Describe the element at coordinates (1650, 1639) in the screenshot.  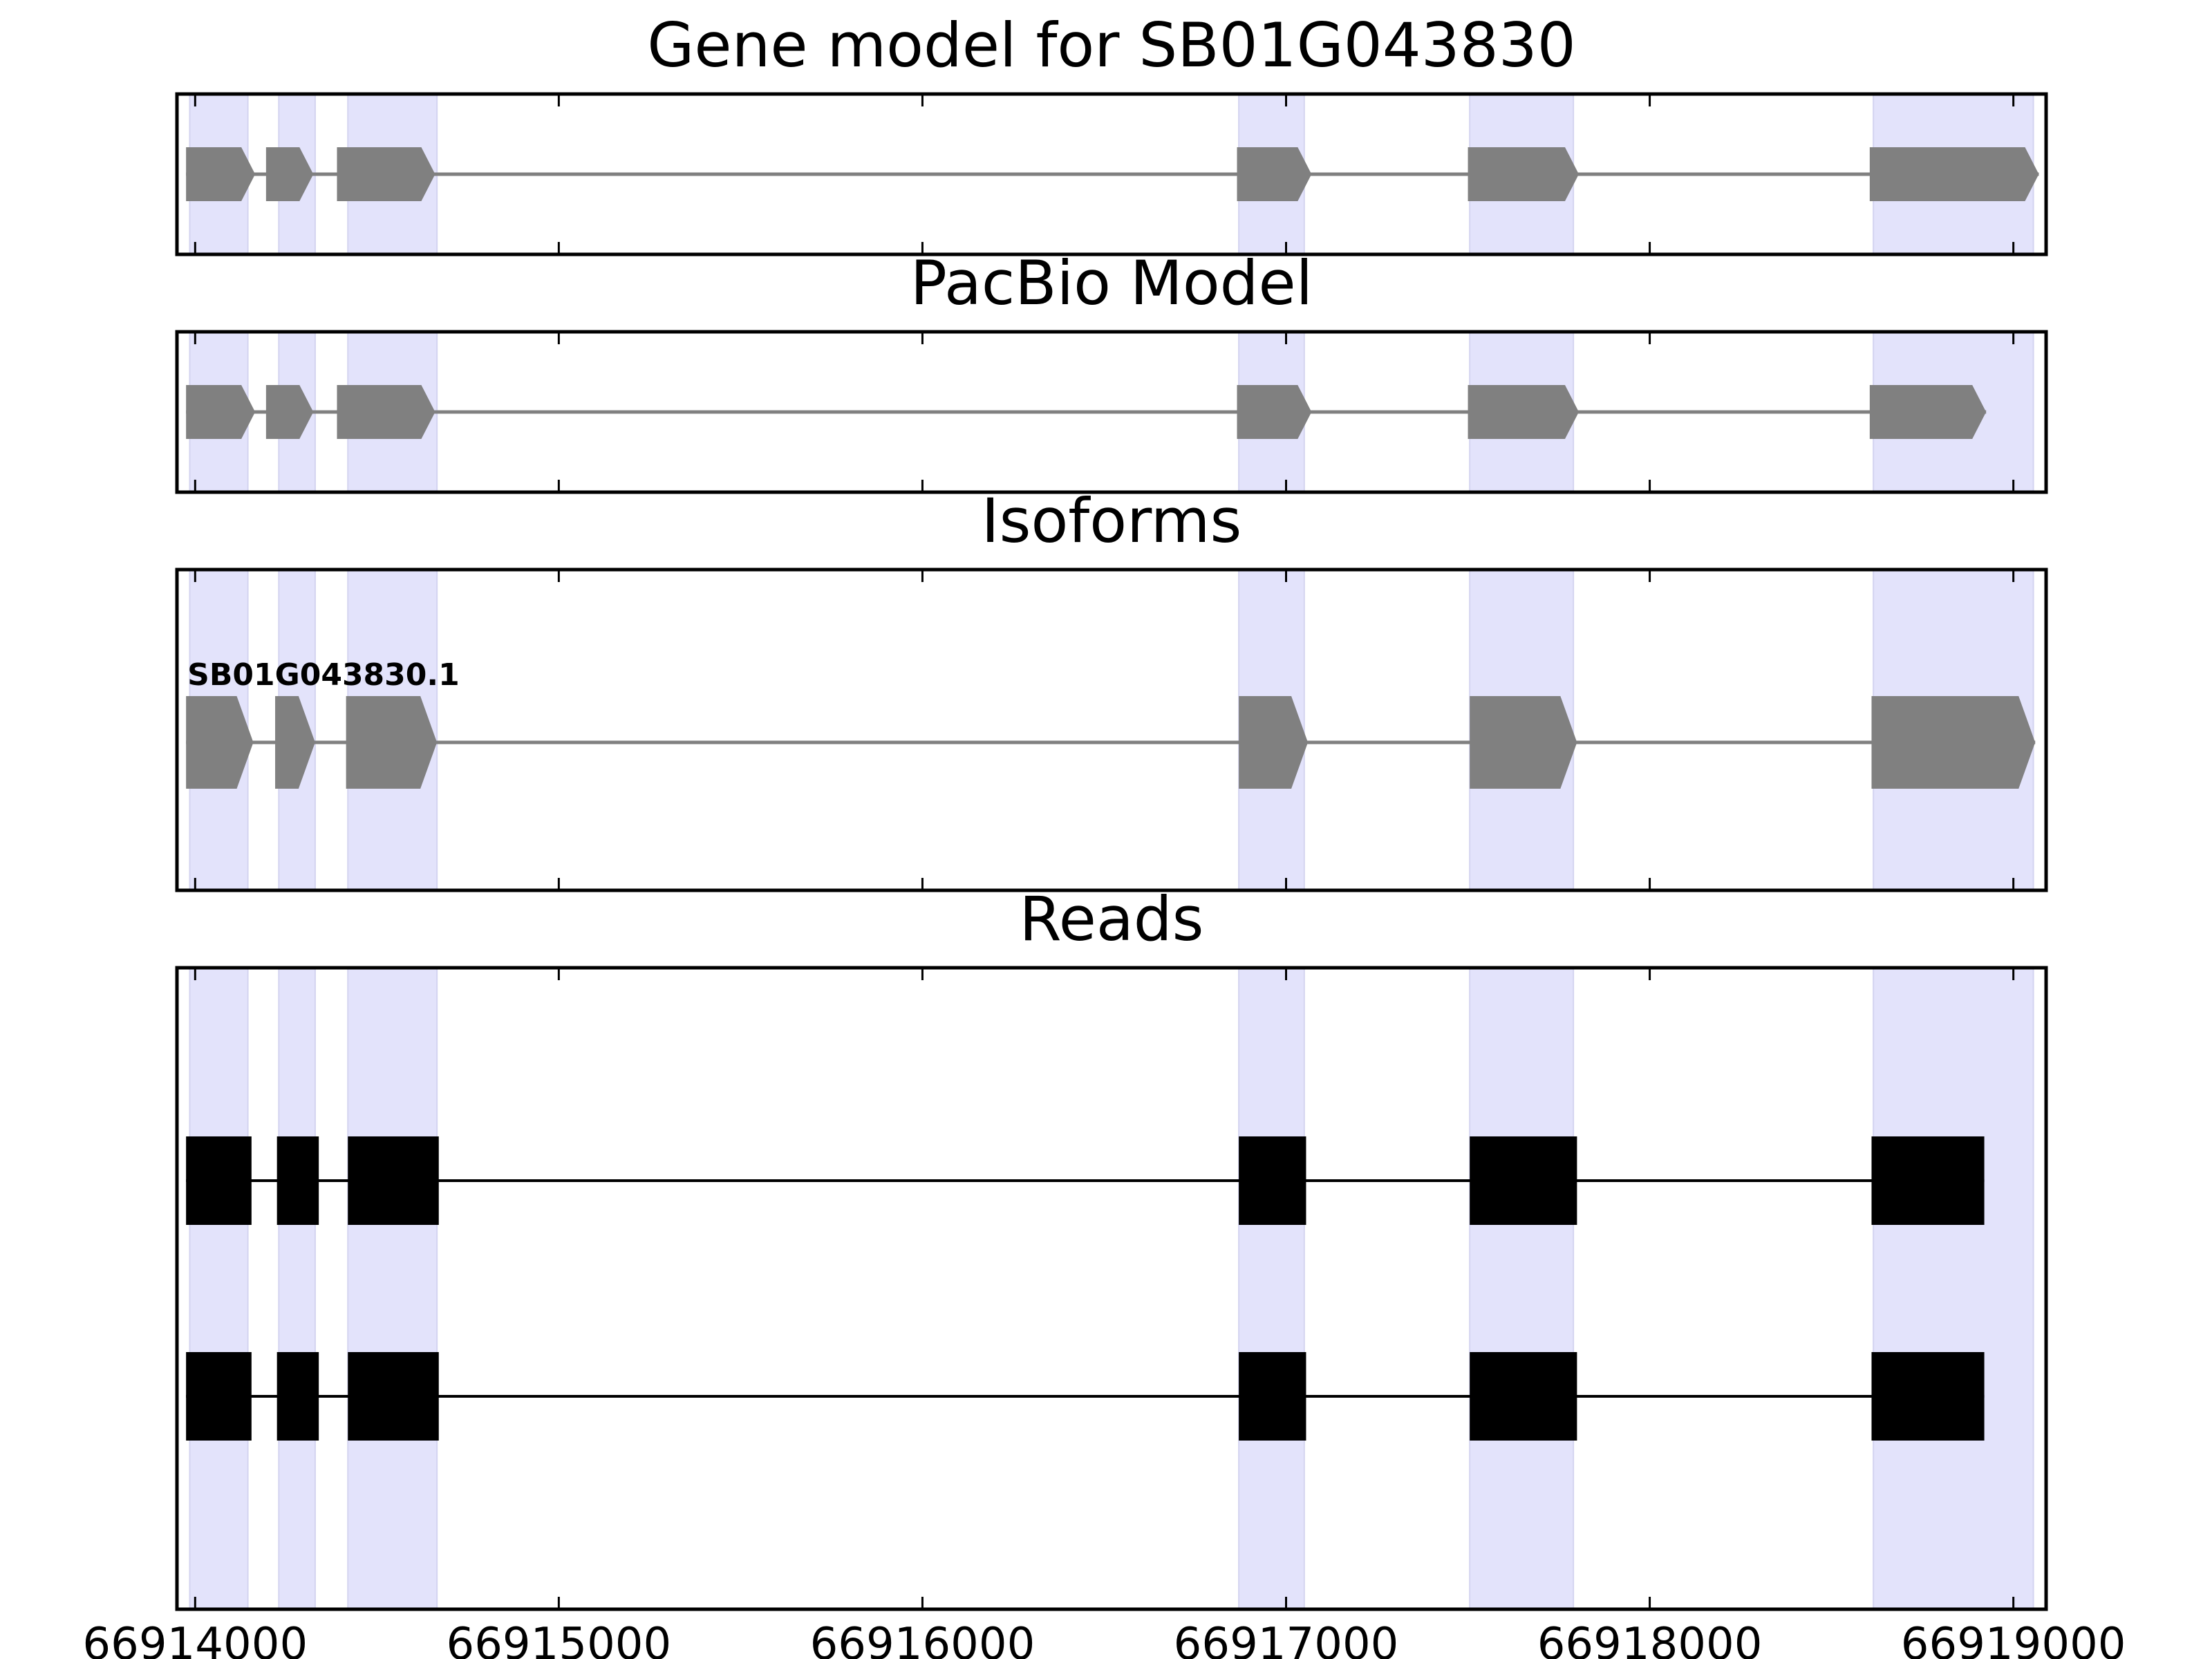
I see `x-tick-label: 66918000` at that location.